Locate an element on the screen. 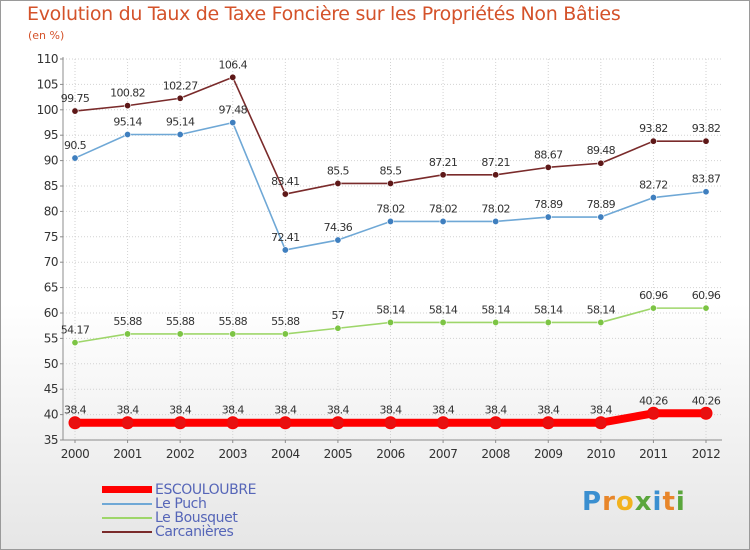  data-label: 74.36 is located at coordinates (338, 227).